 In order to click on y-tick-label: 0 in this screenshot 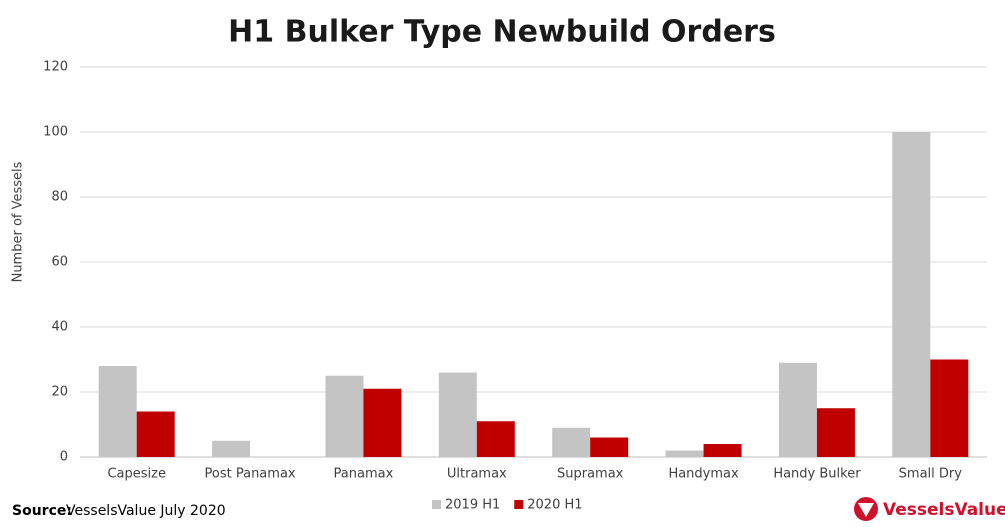, I will do `click(64, 457)`.